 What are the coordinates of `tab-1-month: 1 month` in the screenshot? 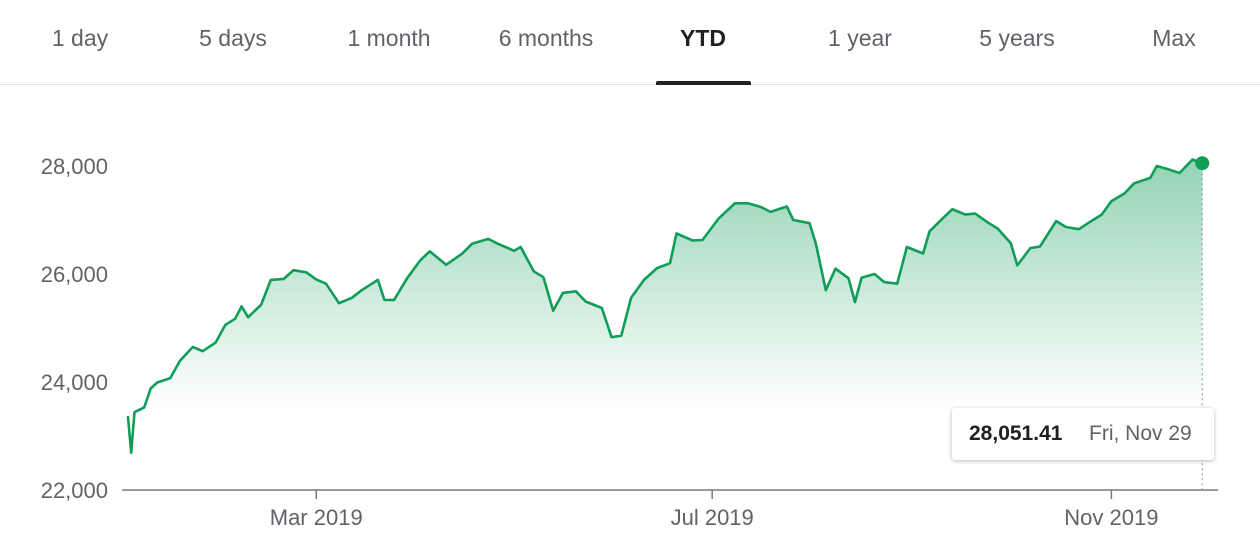 It's located at (389, 38).